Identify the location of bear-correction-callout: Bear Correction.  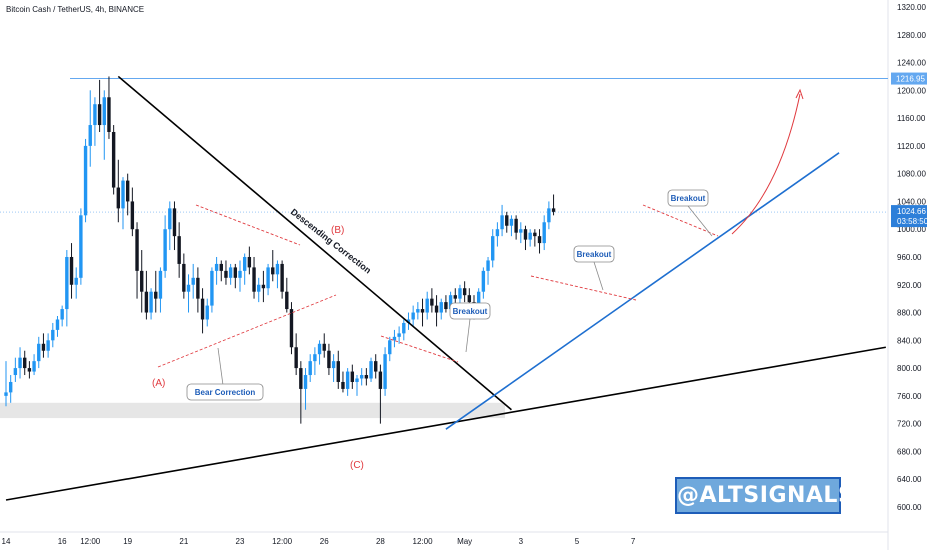
(225, 374).